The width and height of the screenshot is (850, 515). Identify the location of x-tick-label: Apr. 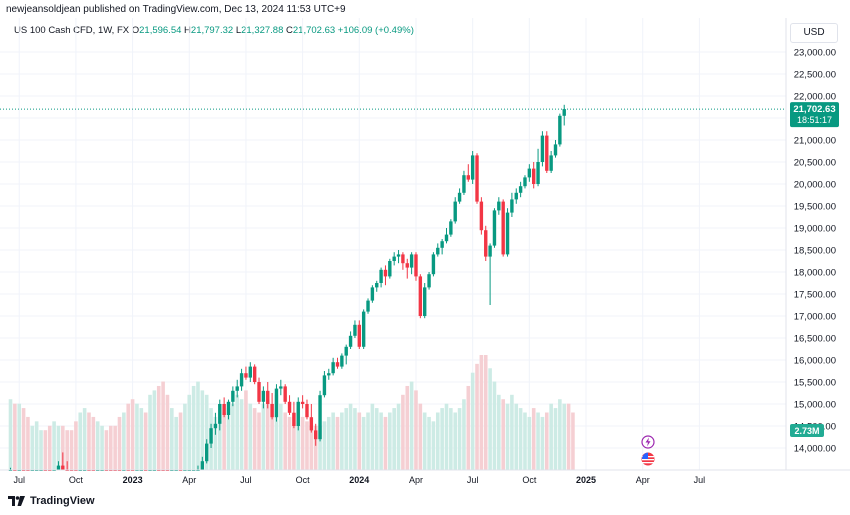
(189, 480).